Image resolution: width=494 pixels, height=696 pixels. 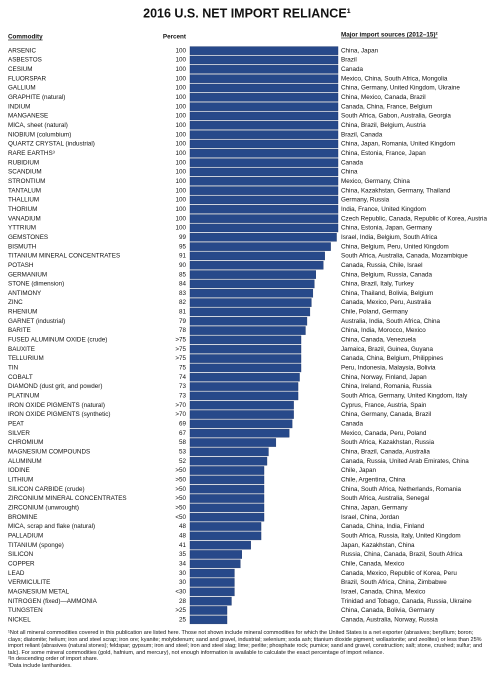 What do you see at coordinates (25, 535) in the screenshot?
I see `category-label: PALLADIUM` at bounding box center [25, 535].